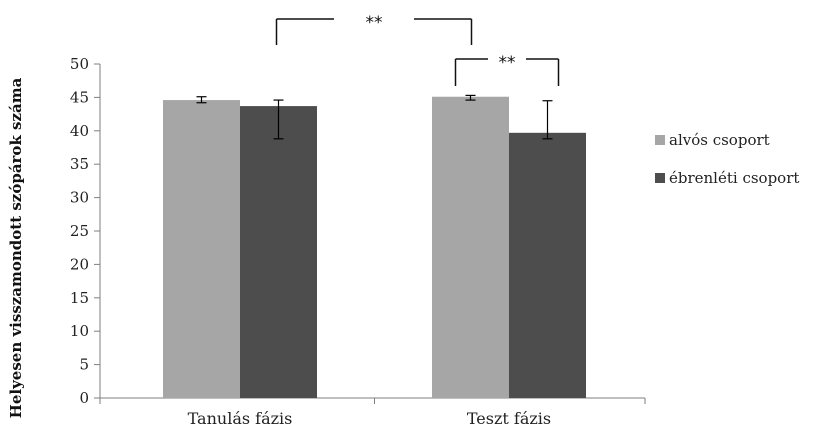 This screenshot has height=439, width=817. I want to click on legend-item: alvós csoport, so click(712, 140).